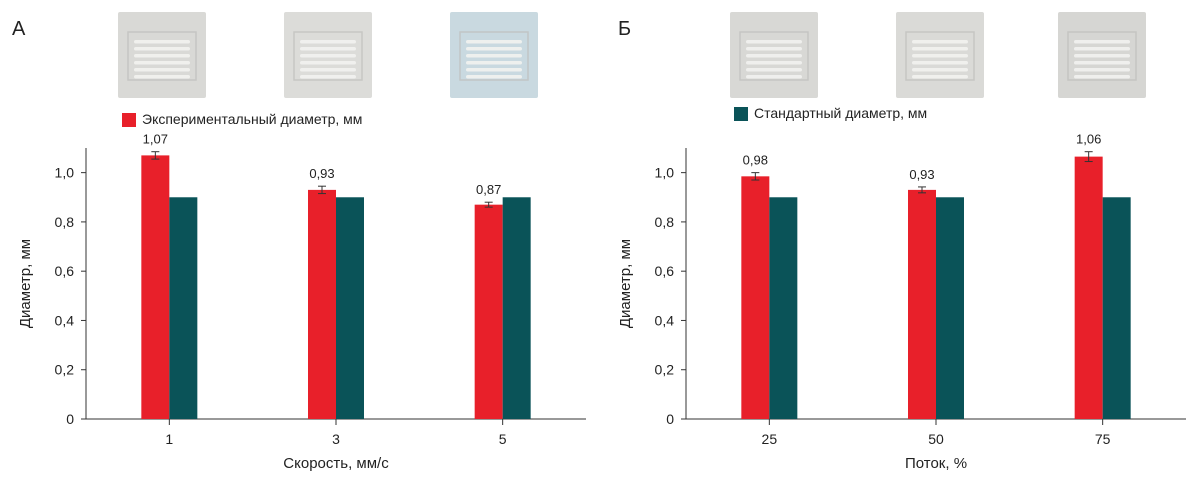  Describe the element at coordinates (19, 29) in the screenshot. I see `panel-label-a: А` at that location.